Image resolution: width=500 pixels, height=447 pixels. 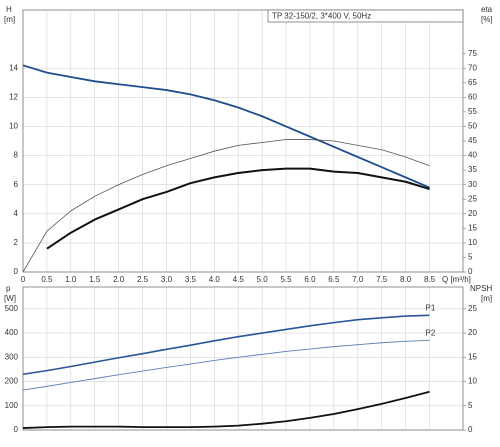 What do you see at coordinates (487, 9) in the screenshot?
I see `y2-axis-label: eta` at bounding box center [487, 9].